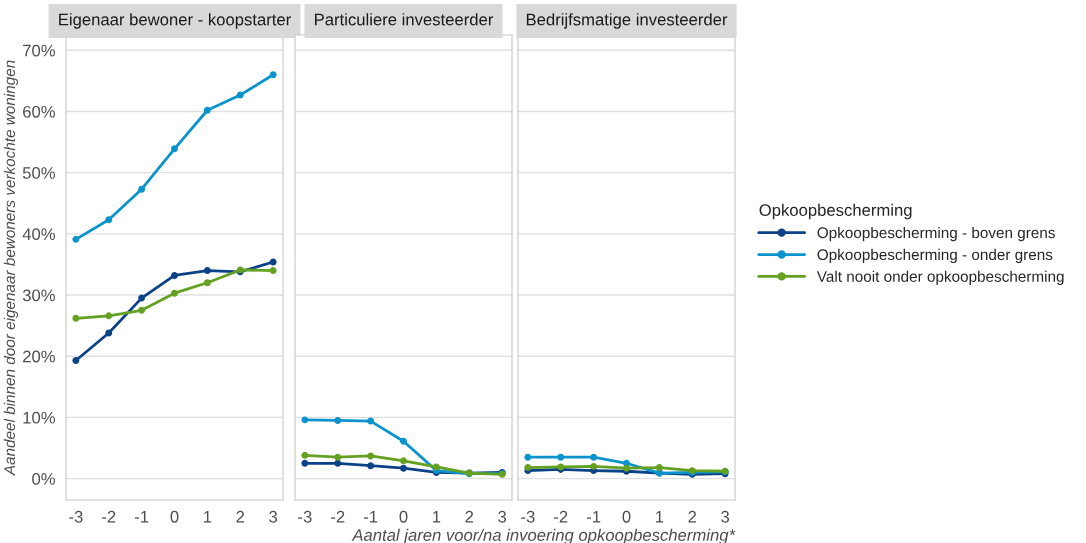 The width and height of the screenshot is (1086, 543). What do you see at coordinates (835, 211) in the screenshot?
I see `legend-title: Opkoopbescherming` at bounding box center [835, 211].